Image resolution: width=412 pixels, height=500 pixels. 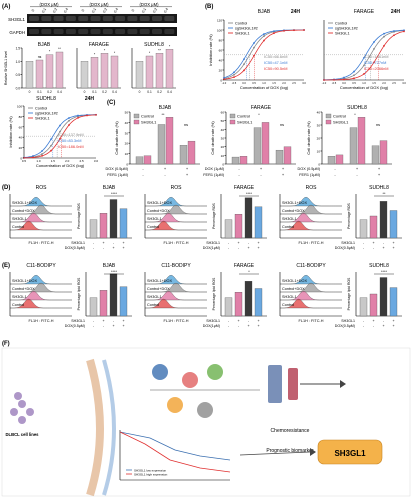 What do you see at coordinates (275, 62) in the screenshot?
I see `ic50-label: IC50=47.1nM` at bounding box center [275, 62].